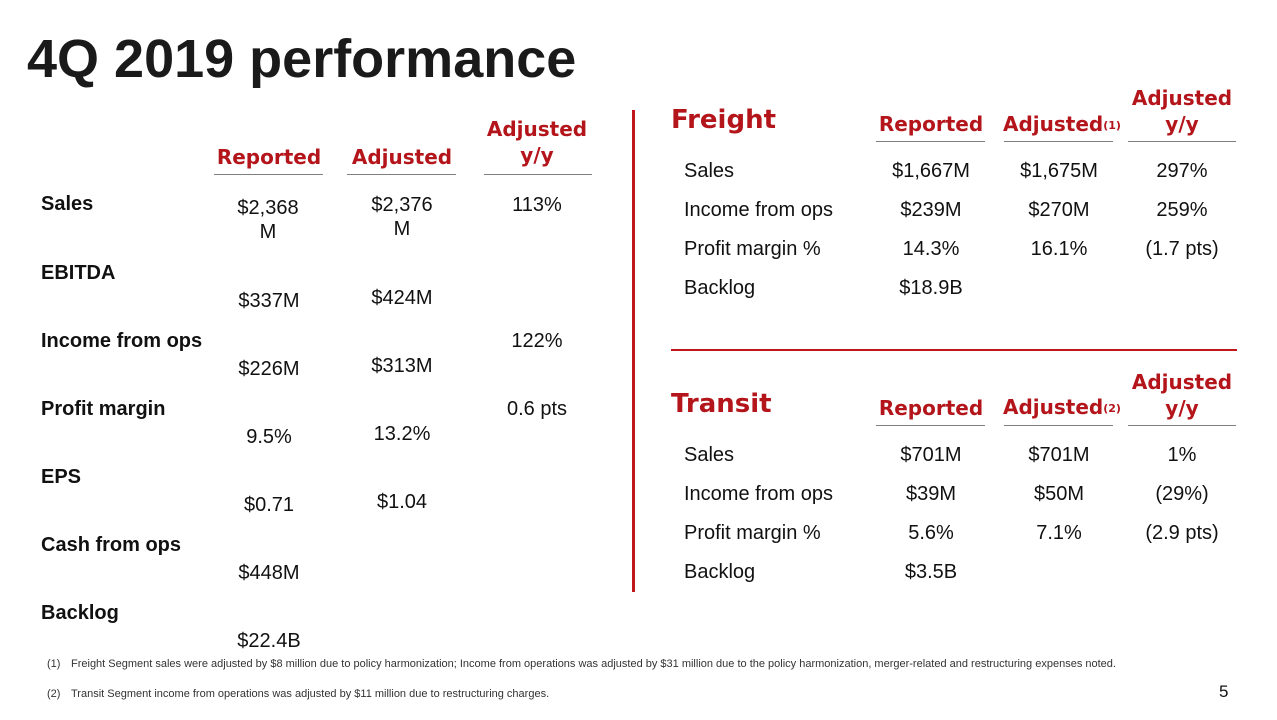 The height and width of the screenshot is (720, 1277). Describe the element at coordinates (80, 613) in the screenshot. I see `row-label-backlog: Backlog` at that location.